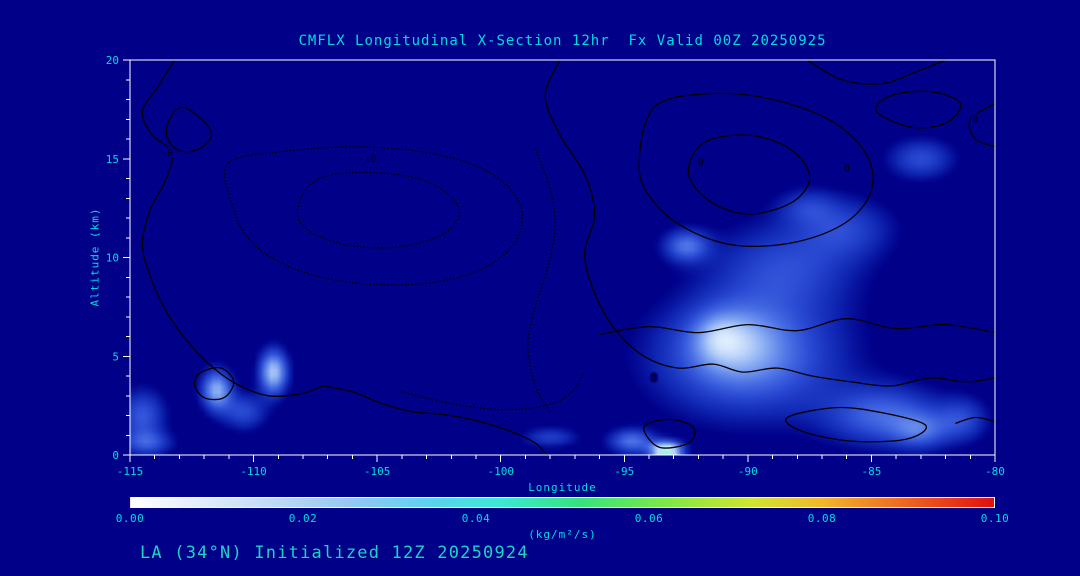 This screenshot has height=576, width=1080. I want to click on y-axis-tick-label: 5, so click(115, 356).